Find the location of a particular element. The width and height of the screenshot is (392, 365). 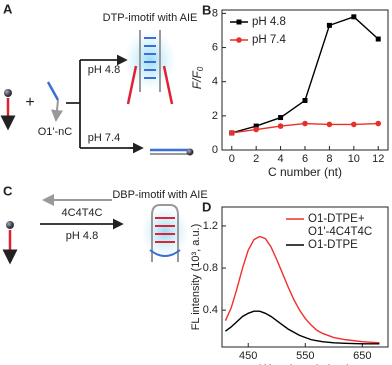

diagram-title: DBP-imotif with AIE is located at coordinates (159, 195).